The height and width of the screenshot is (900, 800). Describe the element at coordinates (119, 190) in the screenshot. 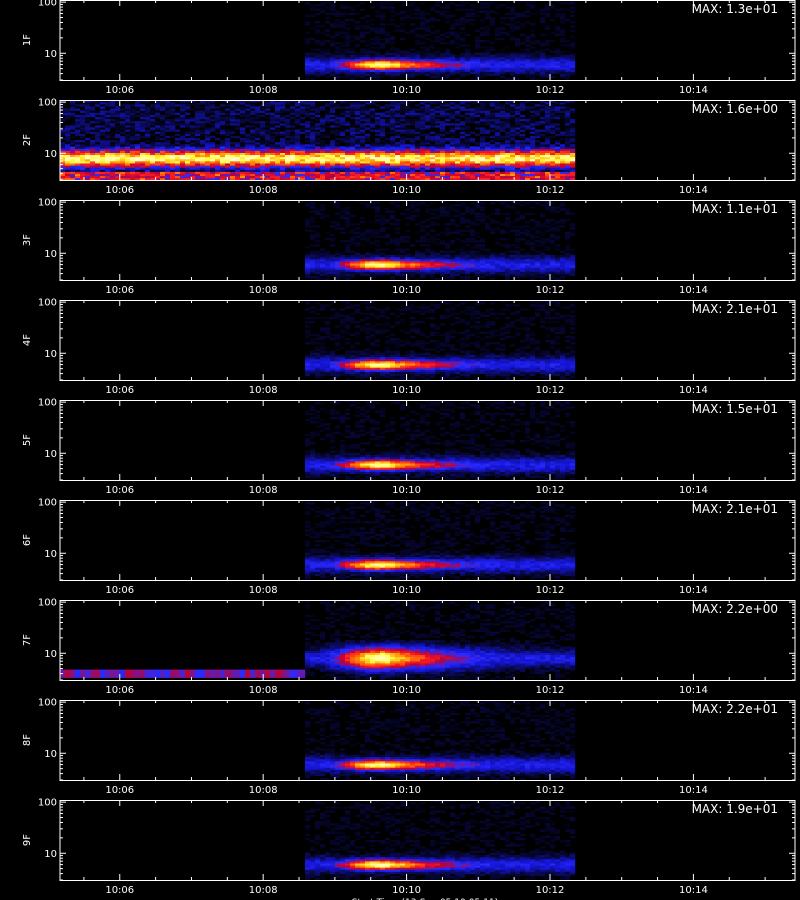

I see `x-tick-label: 10:06` at that location.